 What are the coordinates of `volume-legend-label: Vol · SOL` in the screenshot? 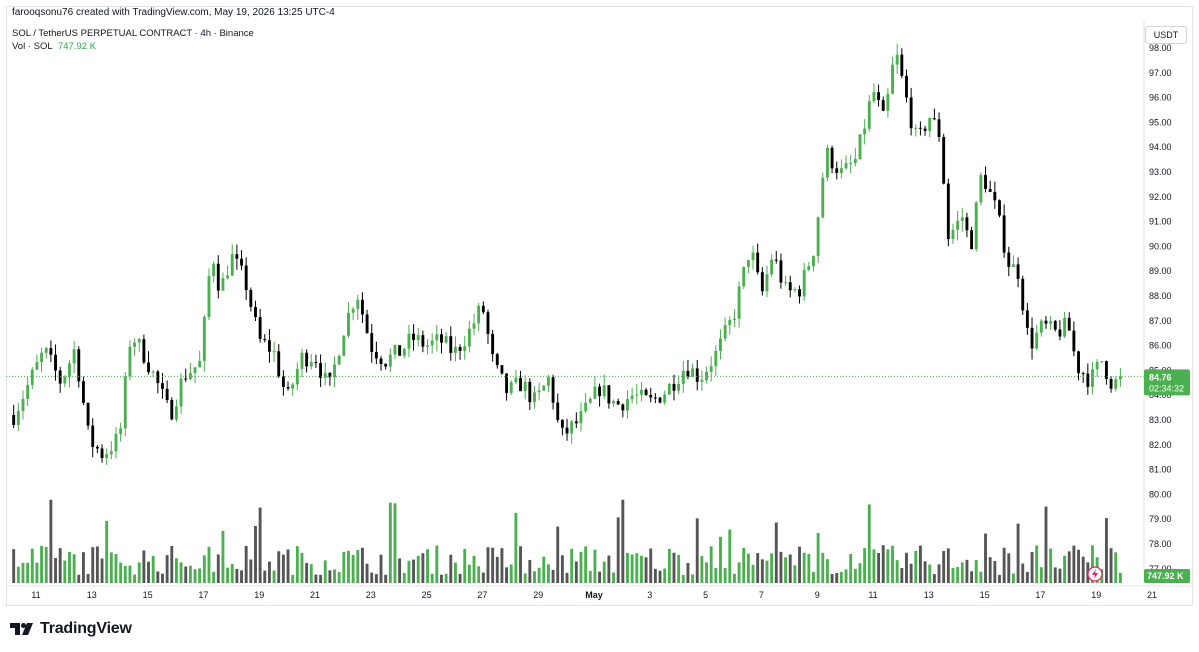 It's located at (32, 46).